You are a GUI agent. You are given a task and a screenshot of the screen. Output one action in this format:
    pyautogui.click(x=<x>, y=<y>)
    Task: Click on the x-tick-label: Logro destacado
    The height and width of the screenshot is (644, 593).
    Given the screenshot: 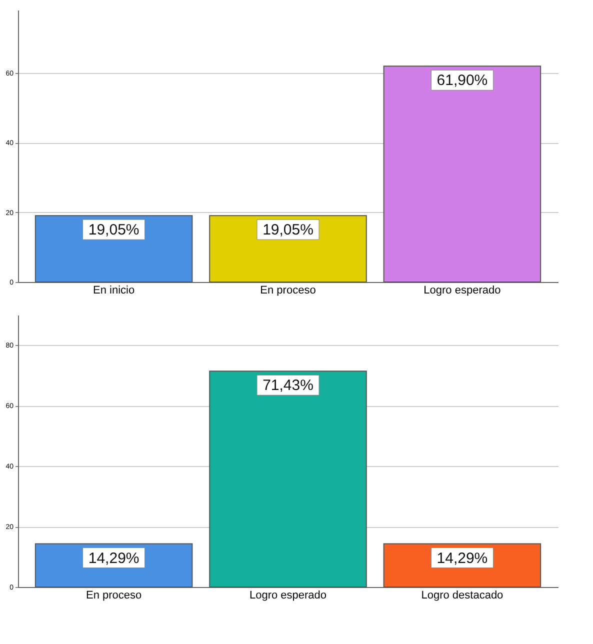 What is the action you would take?
    pyautogui.click(x=462, y=596)
    